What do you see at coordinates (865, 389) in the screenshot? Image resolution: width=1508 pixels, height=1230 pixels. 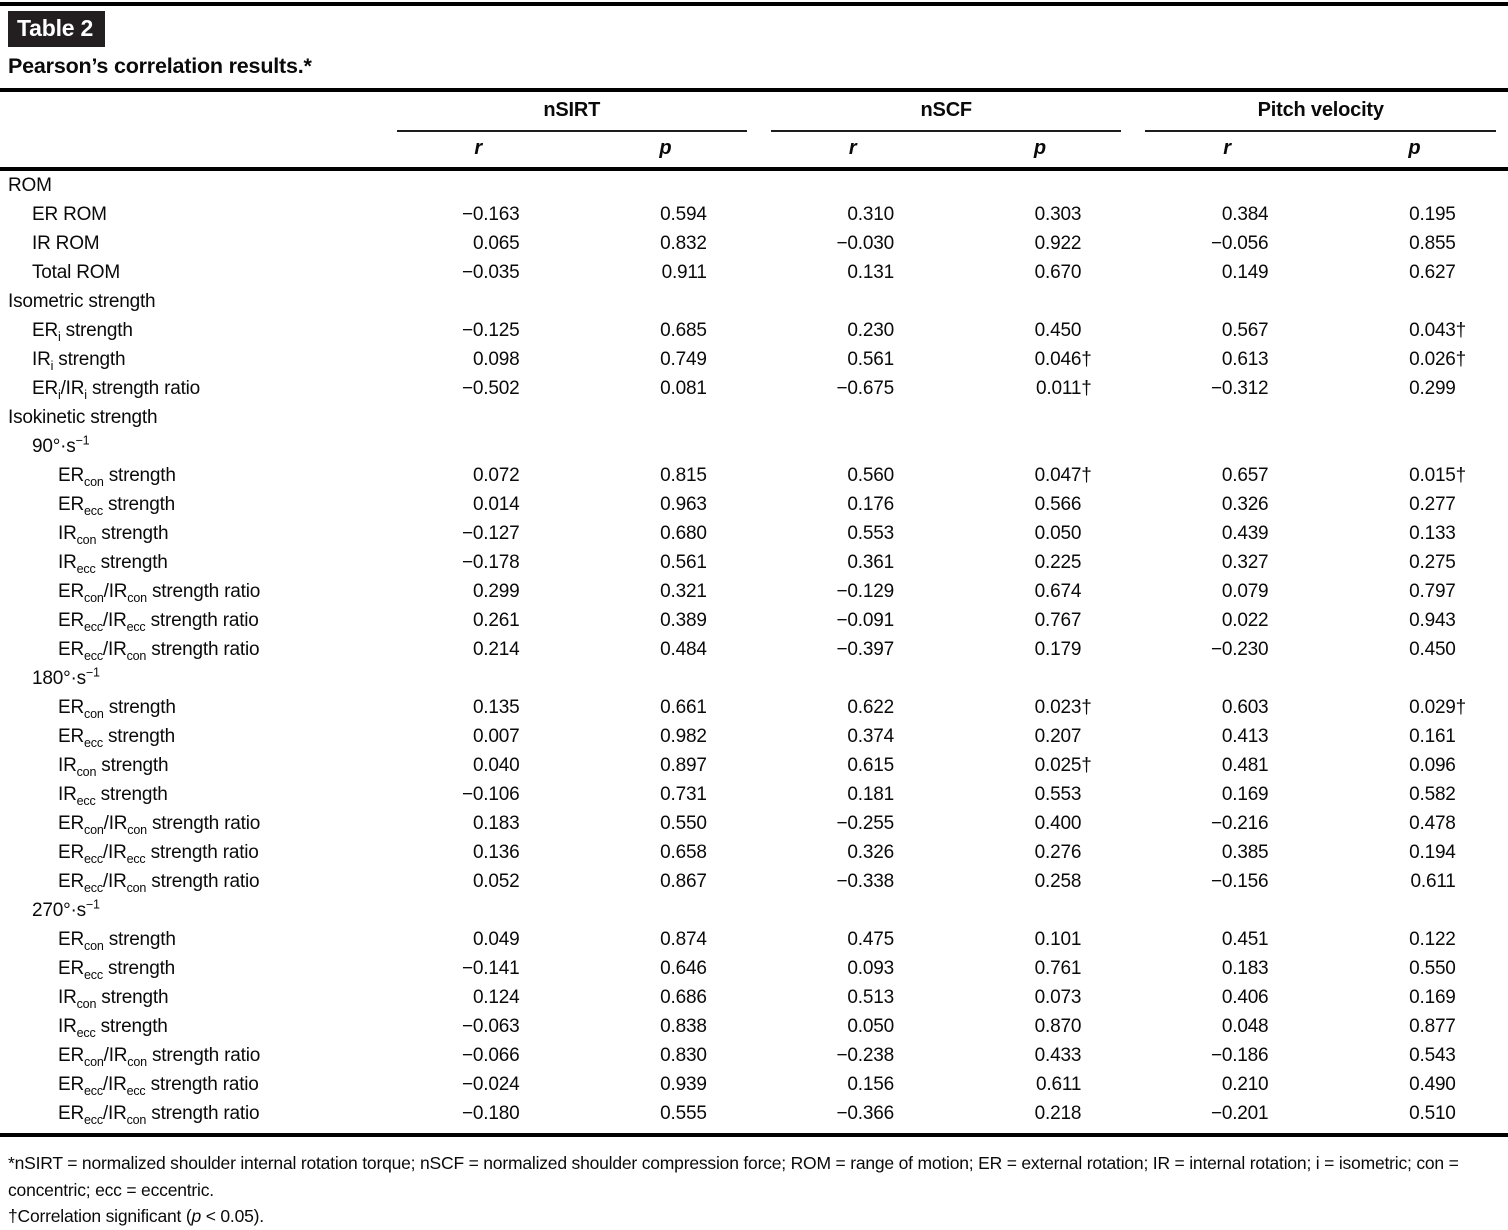 I see `correlation-value: −0.675` at bounding box center [865, 389].